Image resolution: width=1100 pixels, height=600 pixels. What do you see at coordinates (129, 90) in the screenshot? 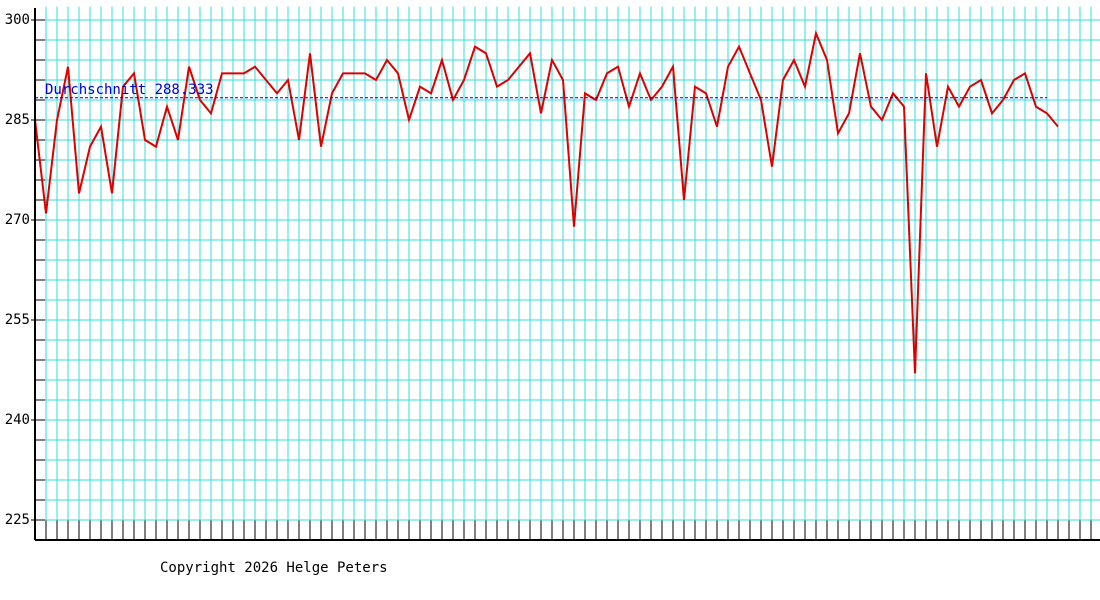
I see `average-label: Durchschnitt 288.333` at bounding box center [129, 90].